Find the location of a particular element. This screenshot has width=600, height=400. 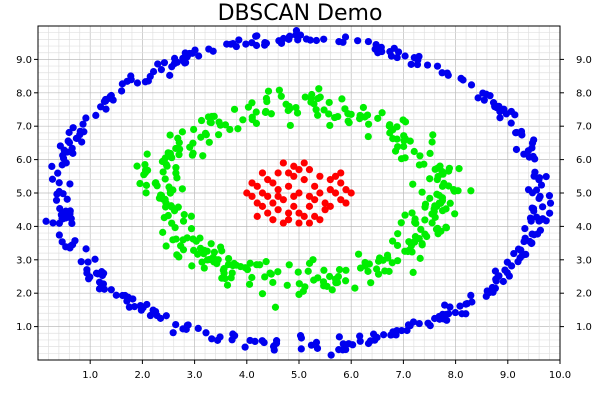

y-tick-label-left: 6.0 is located at coordinates (24, 160).